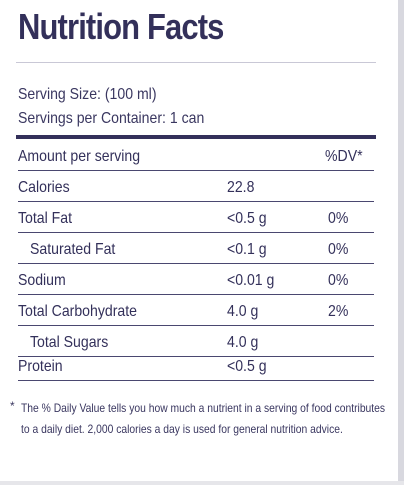 This screenshot has width=404, height=485. Describe the element at coordinates (77, 311) in the screenshot. I see `nutrient-name: Total Carbohydrate` at that location.